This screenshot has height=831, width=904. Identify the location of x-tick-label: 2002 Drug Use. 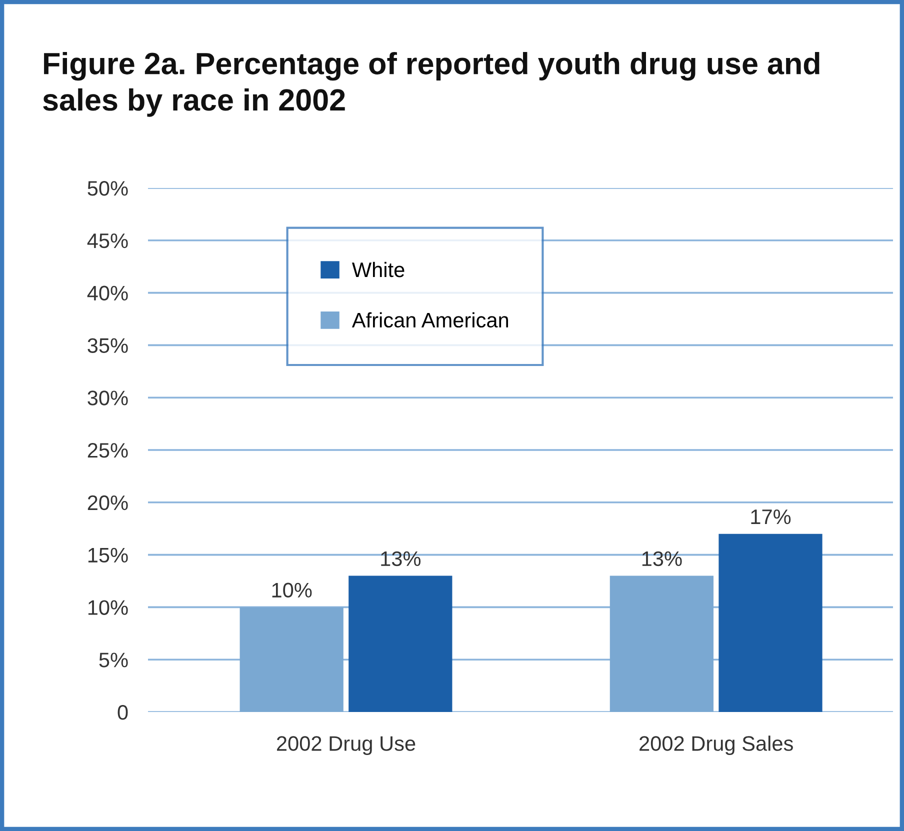
(346, 746).